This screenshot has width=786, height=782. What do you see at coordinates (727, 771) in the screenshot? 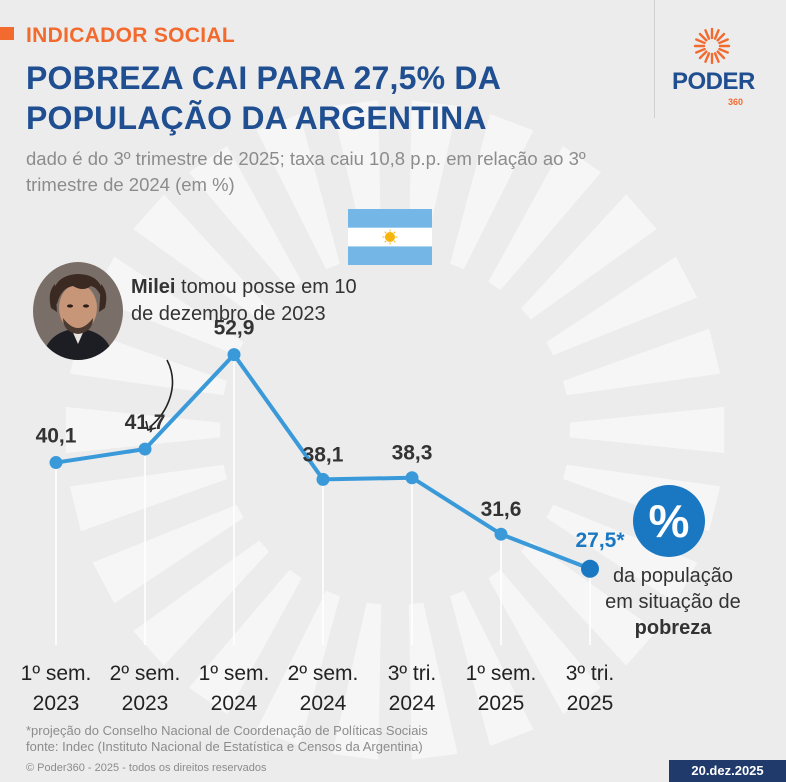
I see `date-badge: 20.dez.2025` at bounding box center [727, 771].